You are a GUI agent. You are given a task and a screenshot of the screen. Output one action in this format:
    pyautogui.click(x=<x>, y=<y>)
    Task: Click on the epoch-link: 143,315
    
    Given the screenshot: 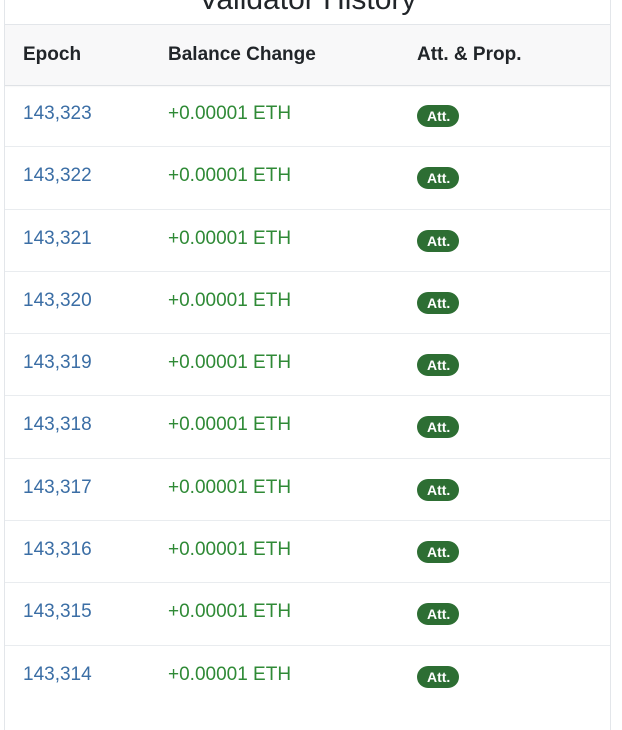 What is the action you would take?
    pyautogui.click(x=57, y=612)
    